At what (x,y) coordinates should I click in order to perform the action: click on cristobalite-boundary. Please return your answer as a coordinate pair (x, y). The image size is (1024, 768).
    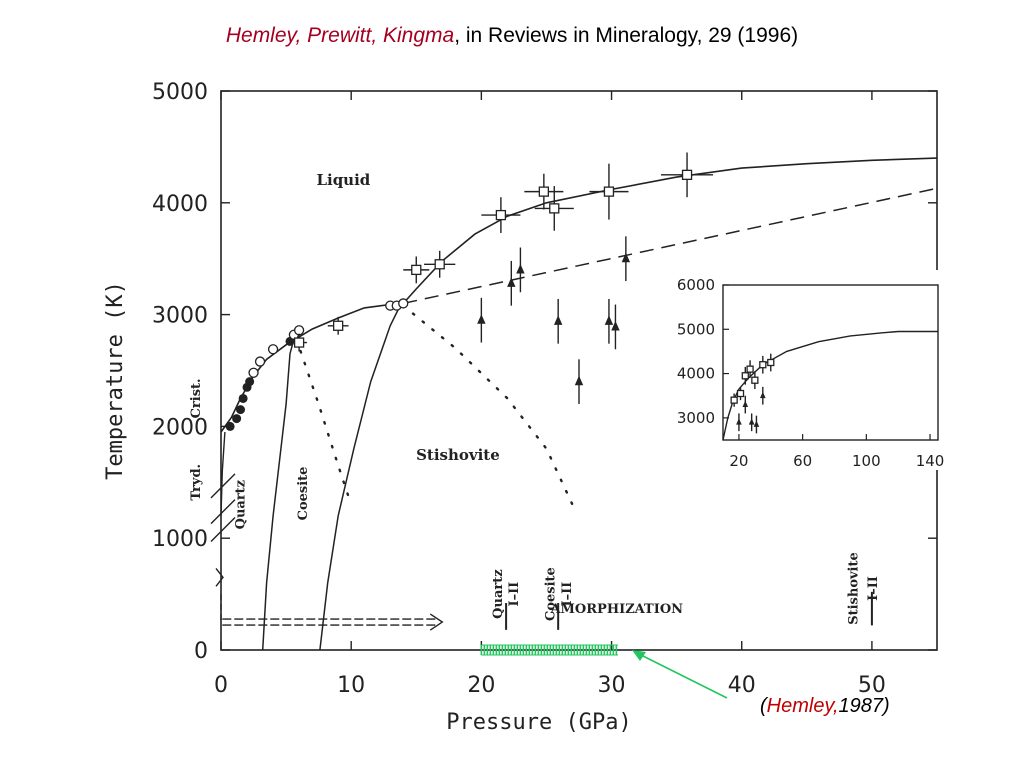
    Looking at the image, I should click on (223, 473).